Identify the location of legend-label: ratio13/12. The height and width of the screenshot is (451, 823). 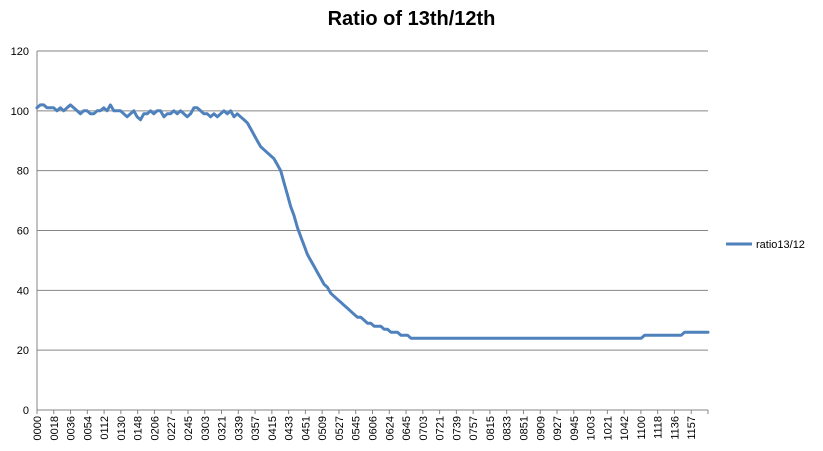
(780, 245).